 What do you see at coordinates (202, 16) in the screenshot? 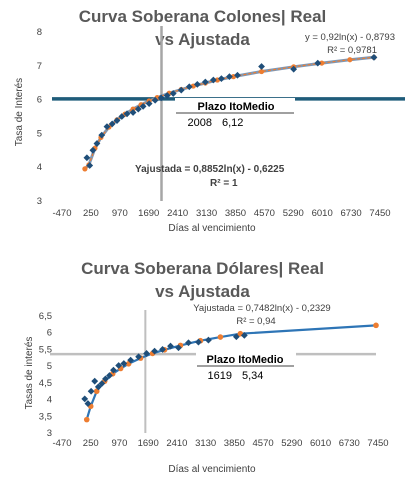
I see `chart-title-line1: Curva Soberana Colones| Real` at bounding box center [202, 16].